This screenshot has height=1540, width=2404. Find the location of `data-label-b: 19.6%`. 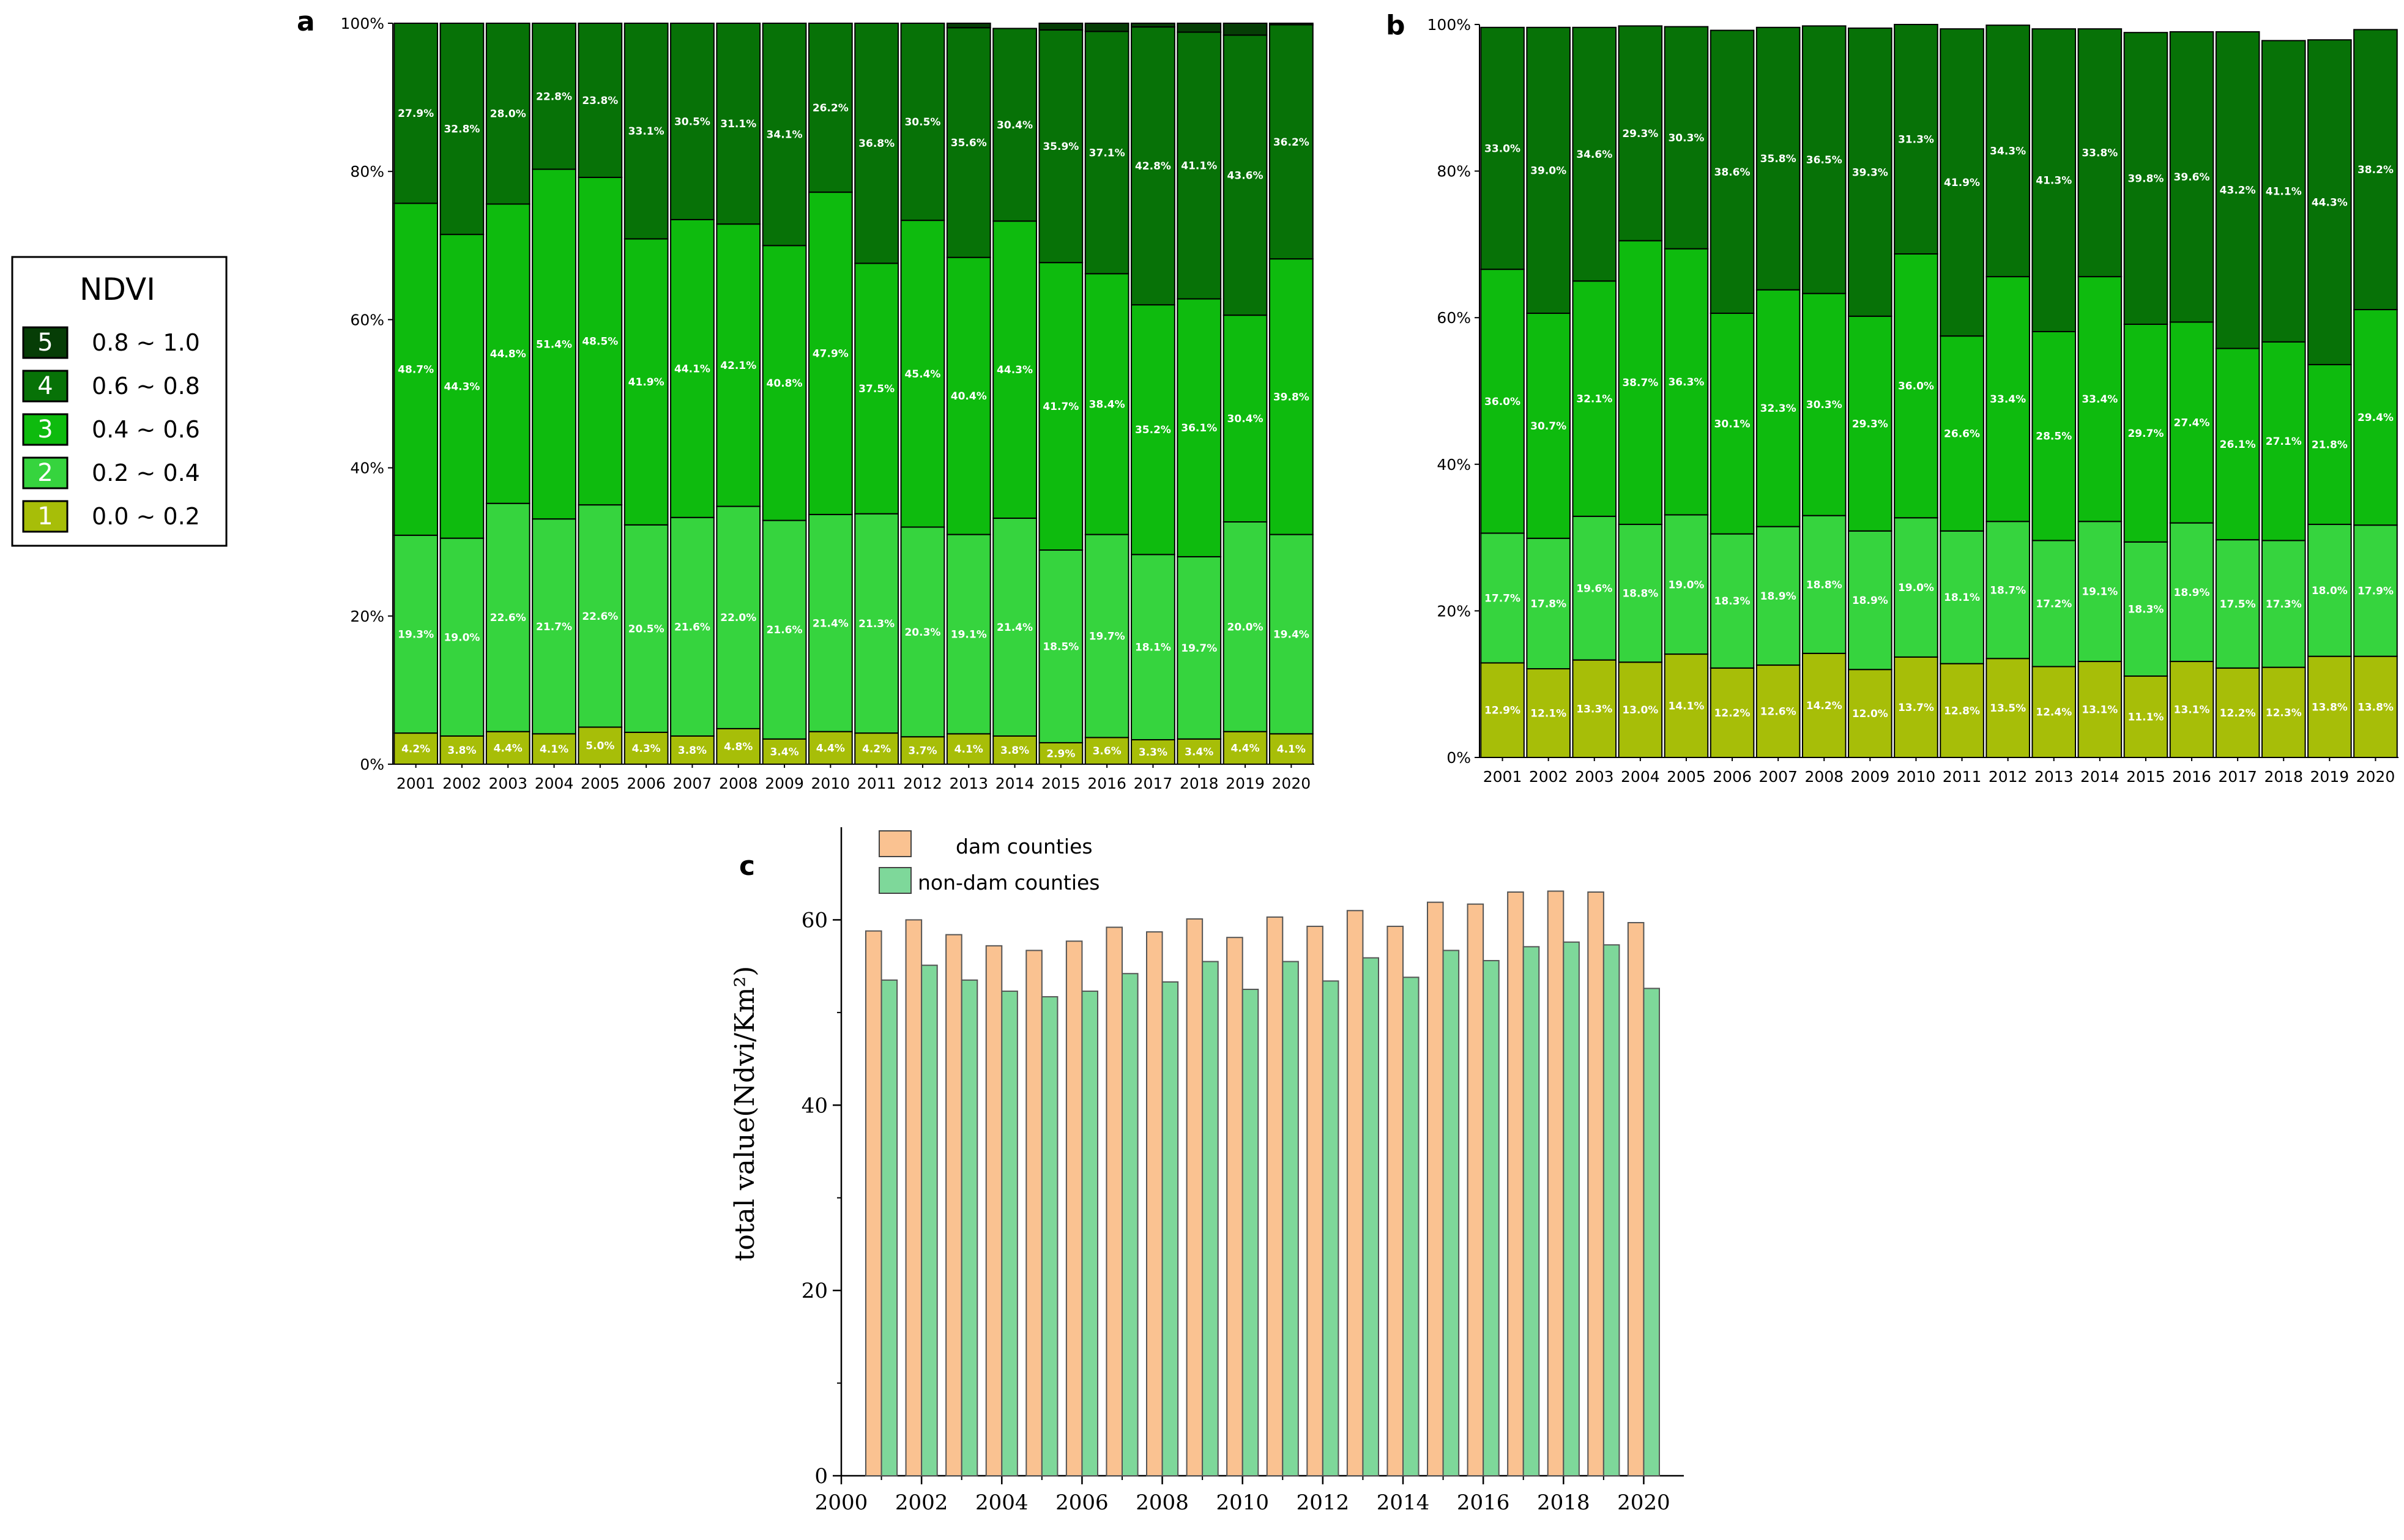

data-label-b: 19.6% is located at coordinates (1594, 588).